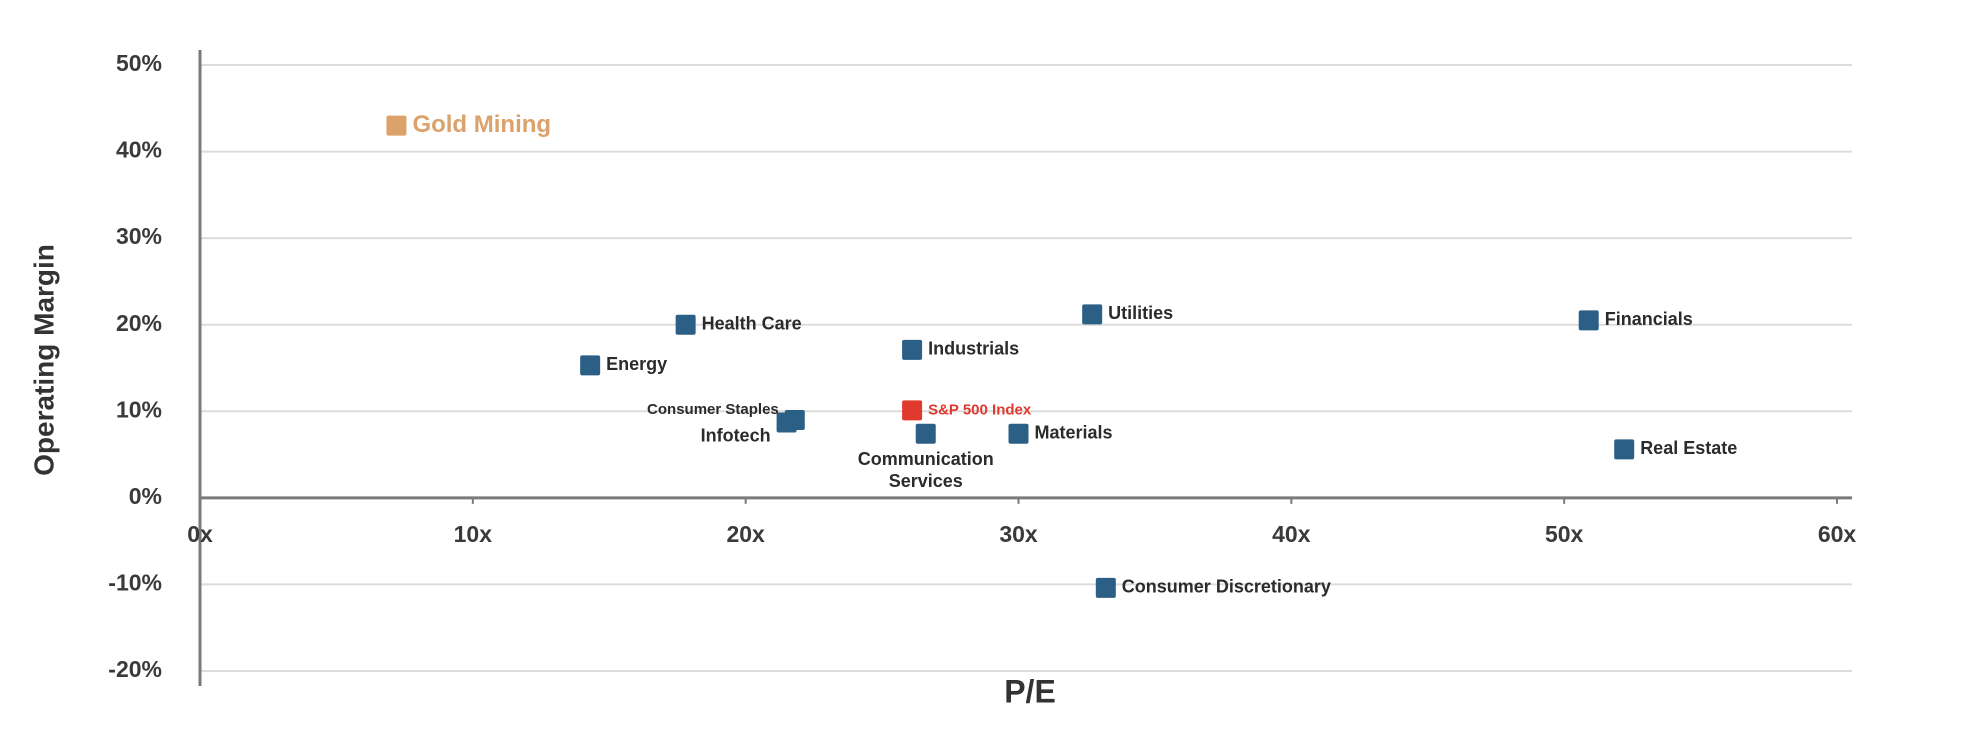 The height and width of the screenshot is (731, 1962). What do you see at coordinates (145, 496) in the screenshot?
I see `y-tick-label: 0%` at bounding box center [145, 496].